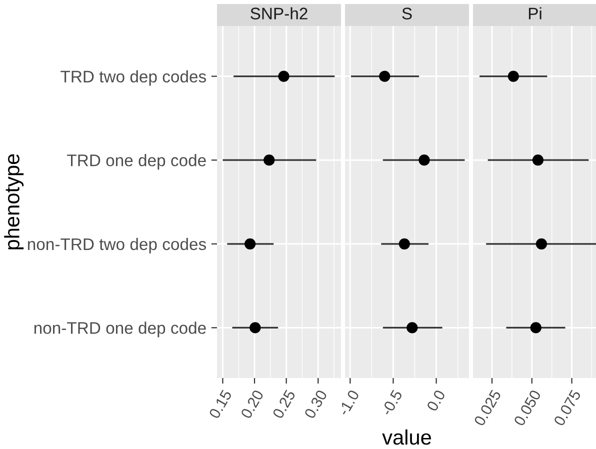  Describe the element at coordinates (436, 400) in the screenshot. I see `x-tick-label: 0.0` at that location.